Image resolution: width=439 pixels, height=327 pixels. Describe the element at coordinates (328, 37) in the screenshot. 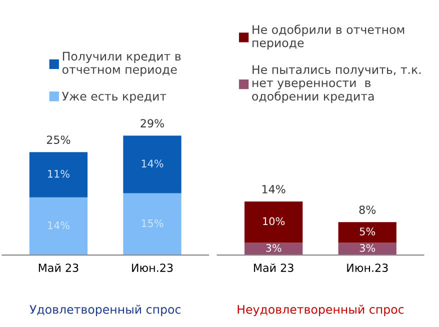

I see `legend-label: Не одобрили в отчетном периоде` at that location.